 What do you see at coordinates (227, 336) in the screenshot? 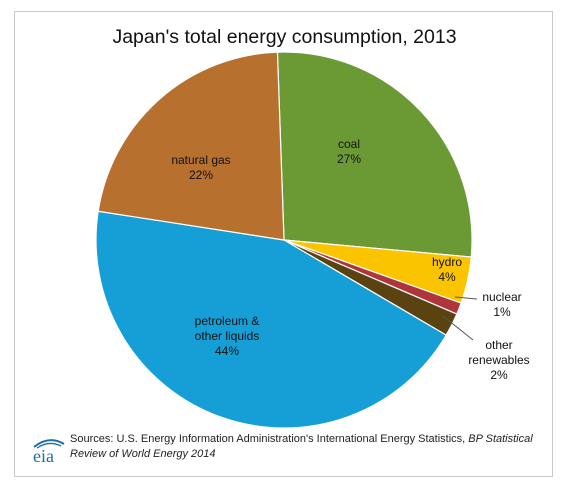
I see `slice-label-petroleum-other-liquids: petroleum & other liquids 44%` at bounding box center [227, 336].